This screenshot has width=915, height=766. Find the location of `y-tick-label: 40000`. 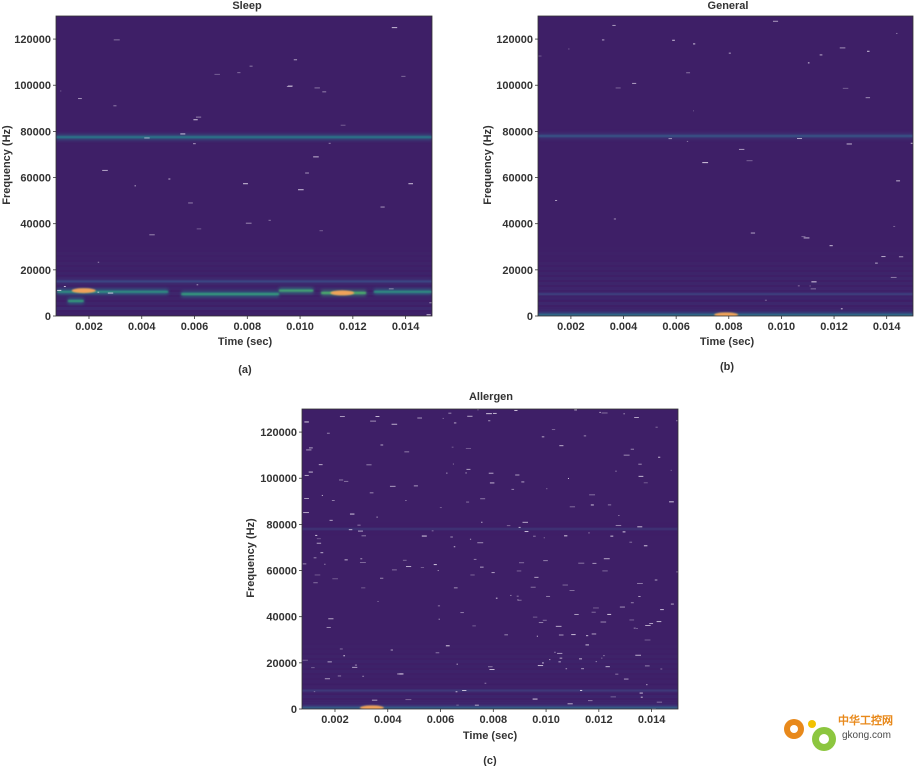

y-tick-label: 40000 is located at coordinates (281, 618).